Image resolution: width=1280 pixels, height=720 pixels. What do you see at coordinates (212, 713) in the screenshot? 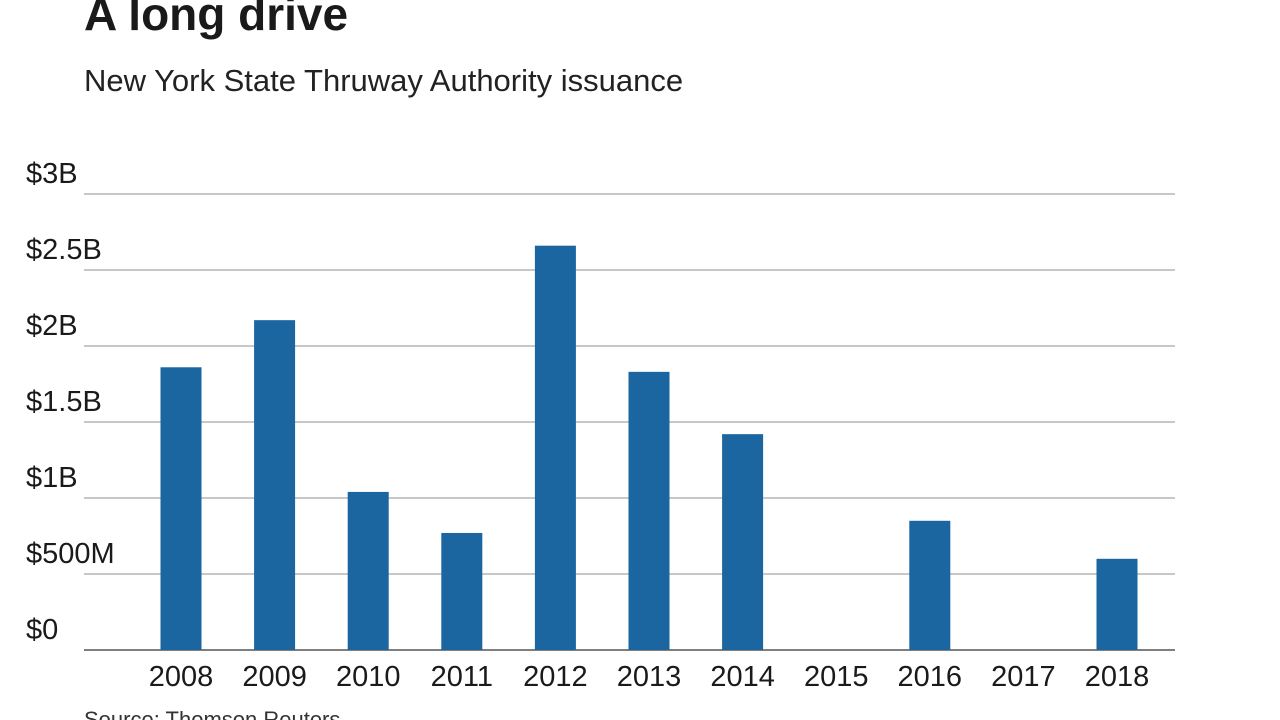
I see `source-note: Source: Thomson Reuters` at bounding box center [212, 713].